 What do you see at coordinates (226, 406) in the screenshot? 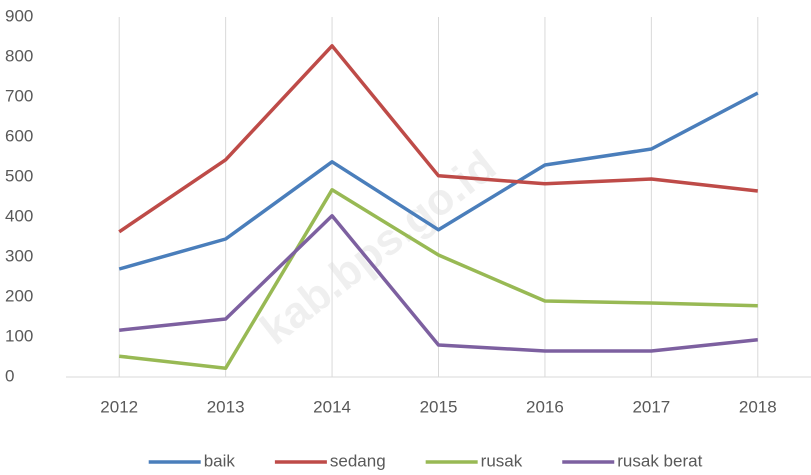
I see `x-tick-label: 2013` at bounding box center [226, 406].